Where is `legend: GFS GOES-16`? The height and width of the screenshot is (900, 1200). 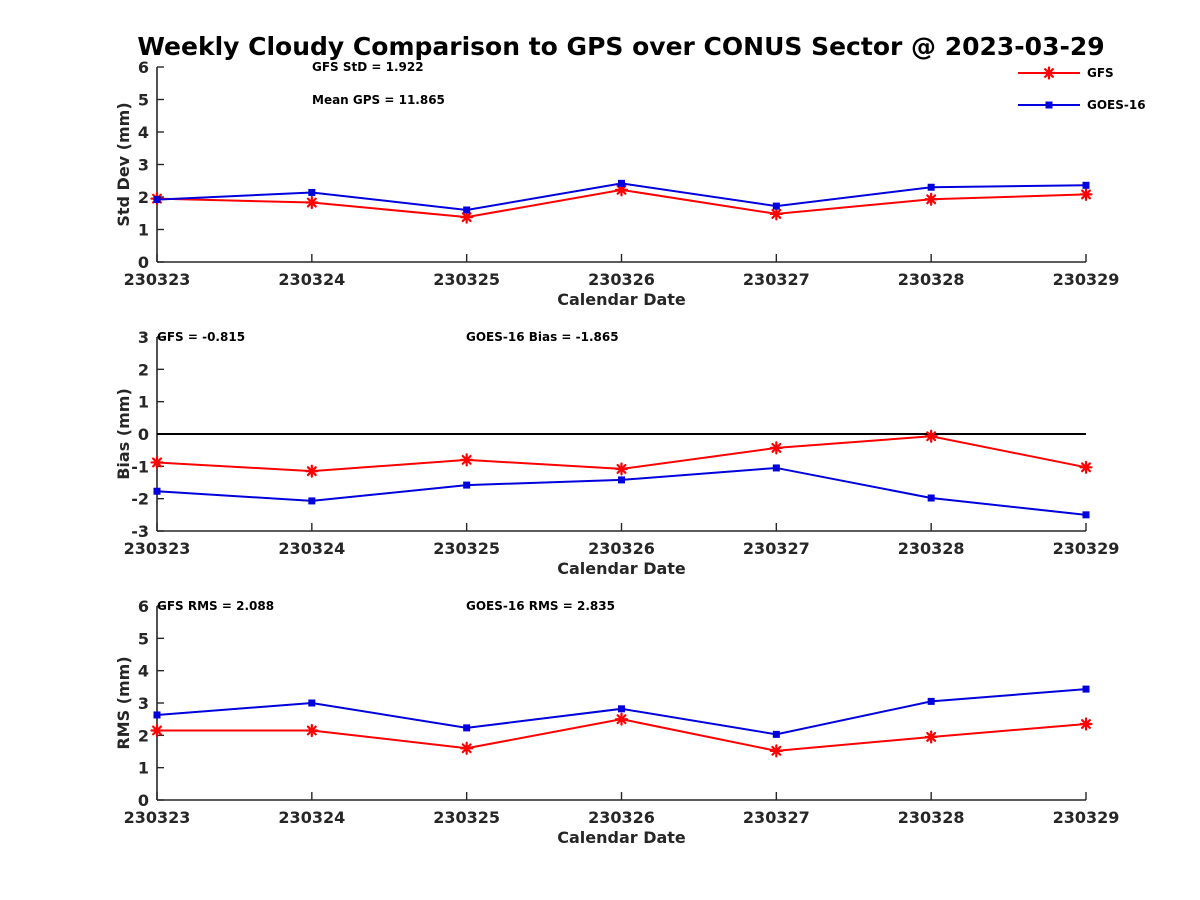 legend: GFS GOES-16 is located at coordinates (1082, 89).